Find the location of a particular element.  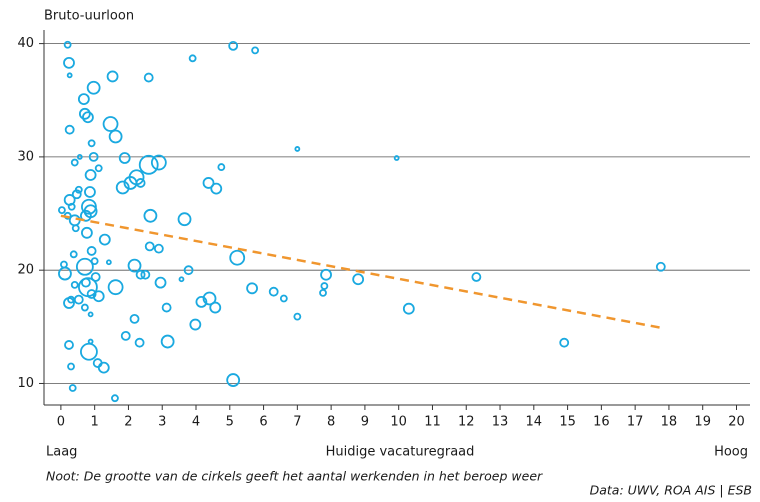

x-tick-label: 5 is located at coordinates (230, 422).